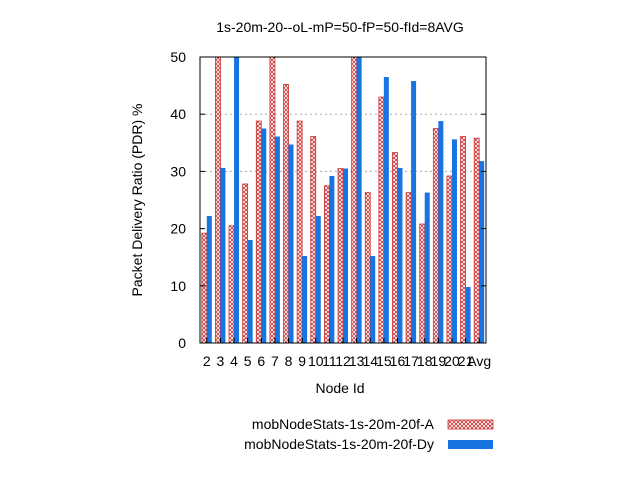 This screenshot has height=480, width=640. What do you see at coordinates (470, 444) in the screenshot?
I see `legend-swatch-dy` at bounding box center [470, 444].